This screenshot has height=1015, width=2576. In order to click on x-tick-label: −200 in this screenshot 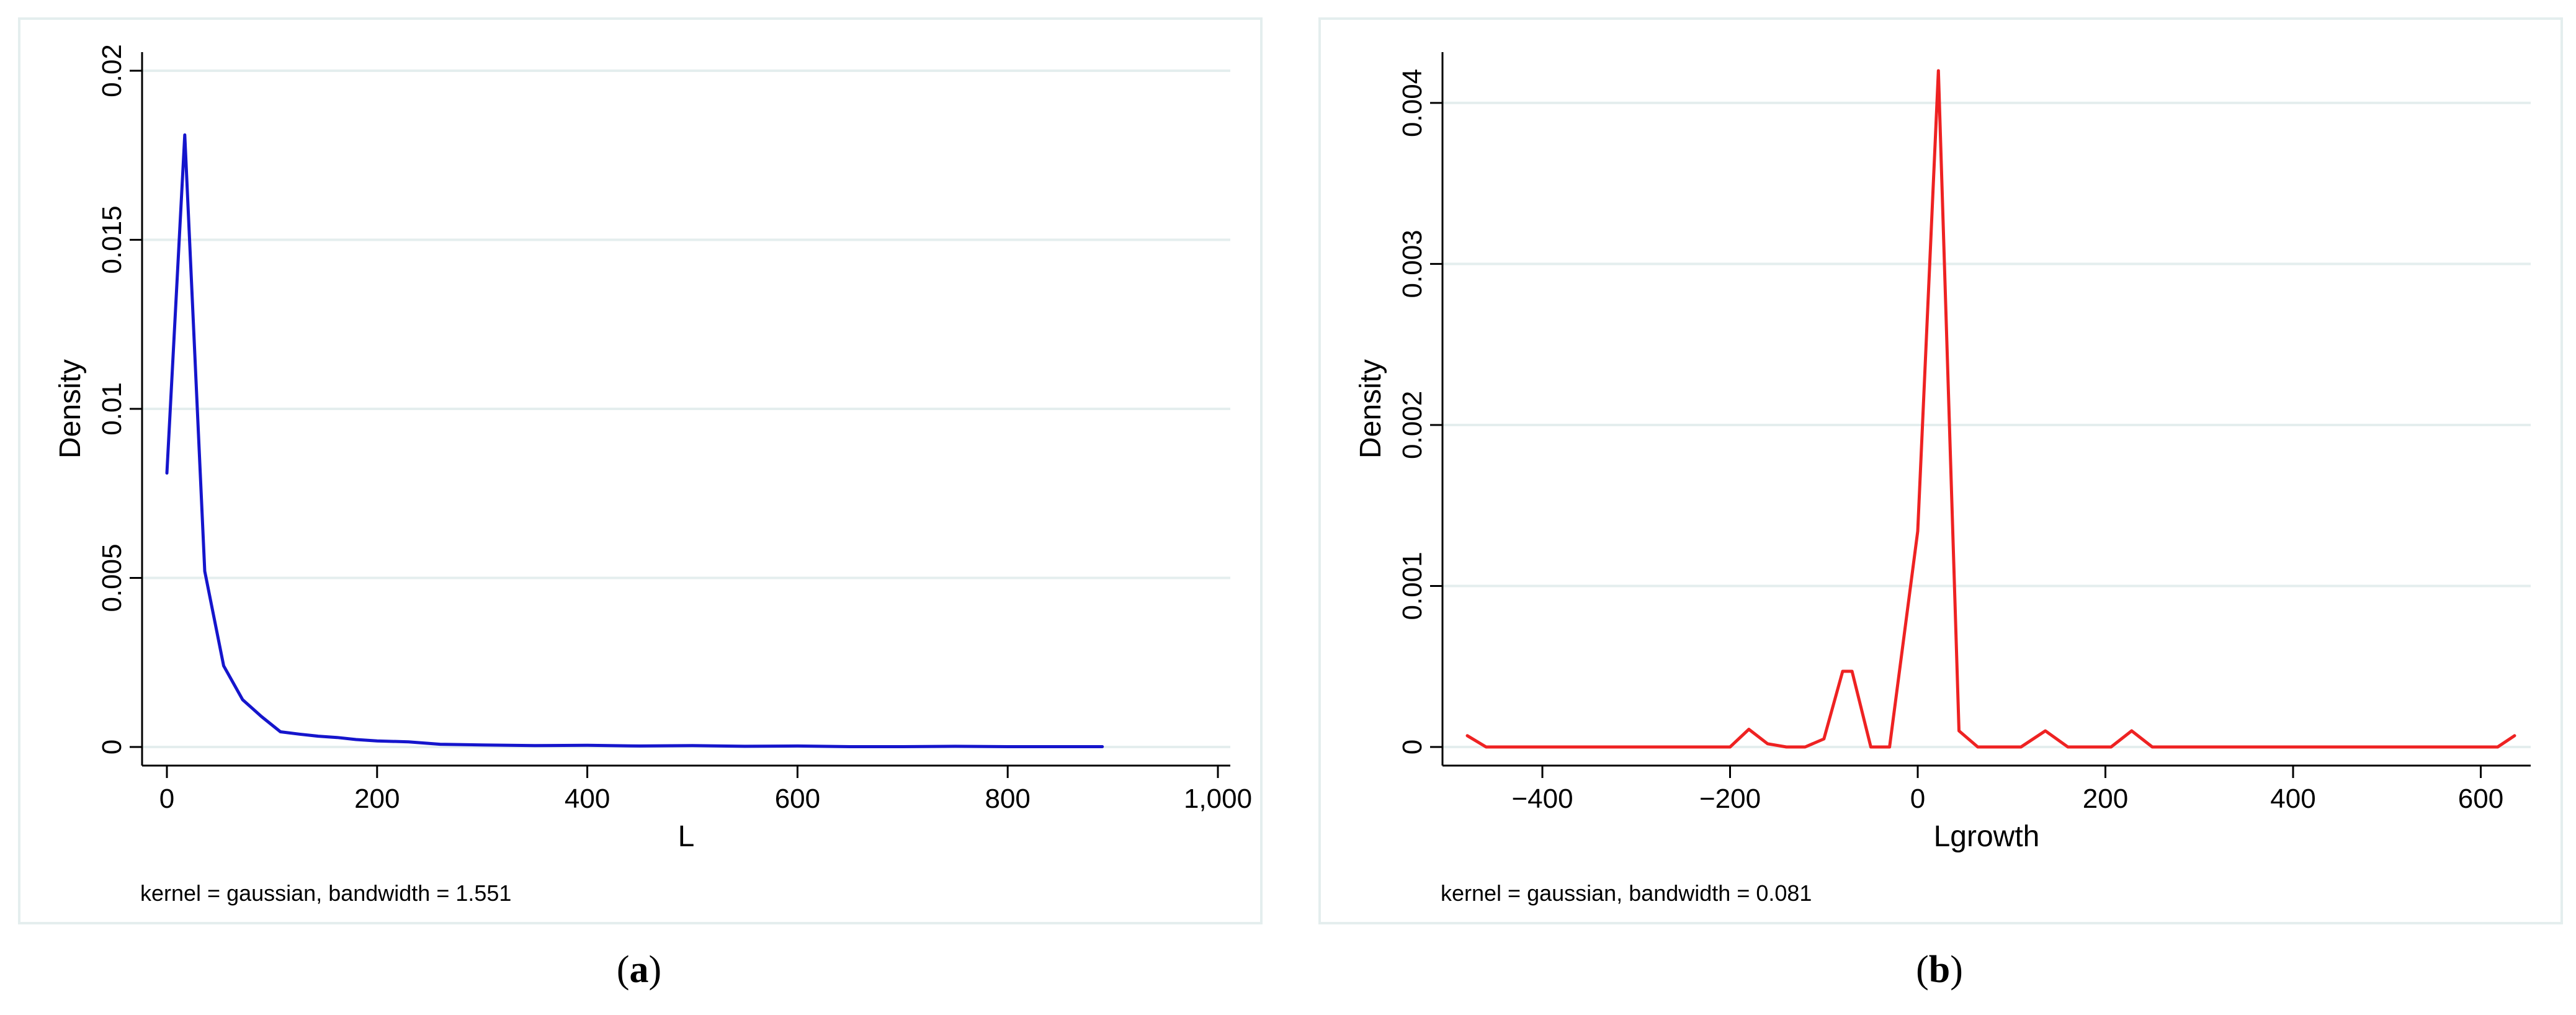, I will do `click(1730, 799)`.